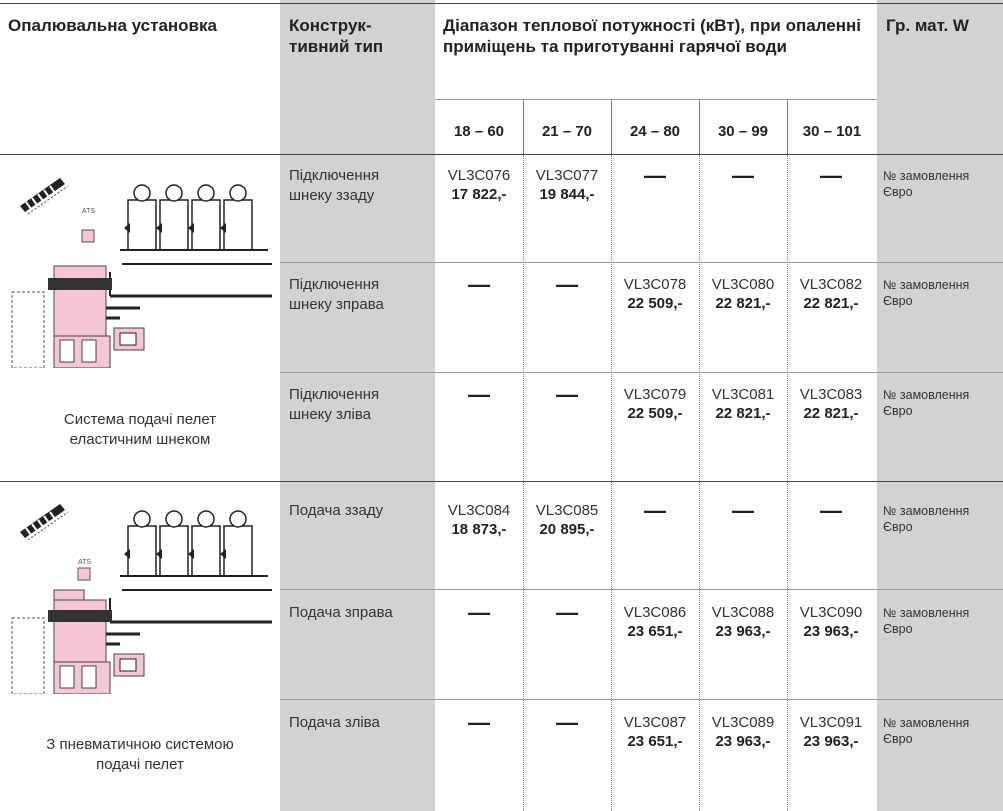 The width and height of the screenshot is (1003, 811). What do you see at coordinates (655, 404) in the screenshot?
I see `product-cell: VL3C079 22 509,-` at bounding box center [655, 404].